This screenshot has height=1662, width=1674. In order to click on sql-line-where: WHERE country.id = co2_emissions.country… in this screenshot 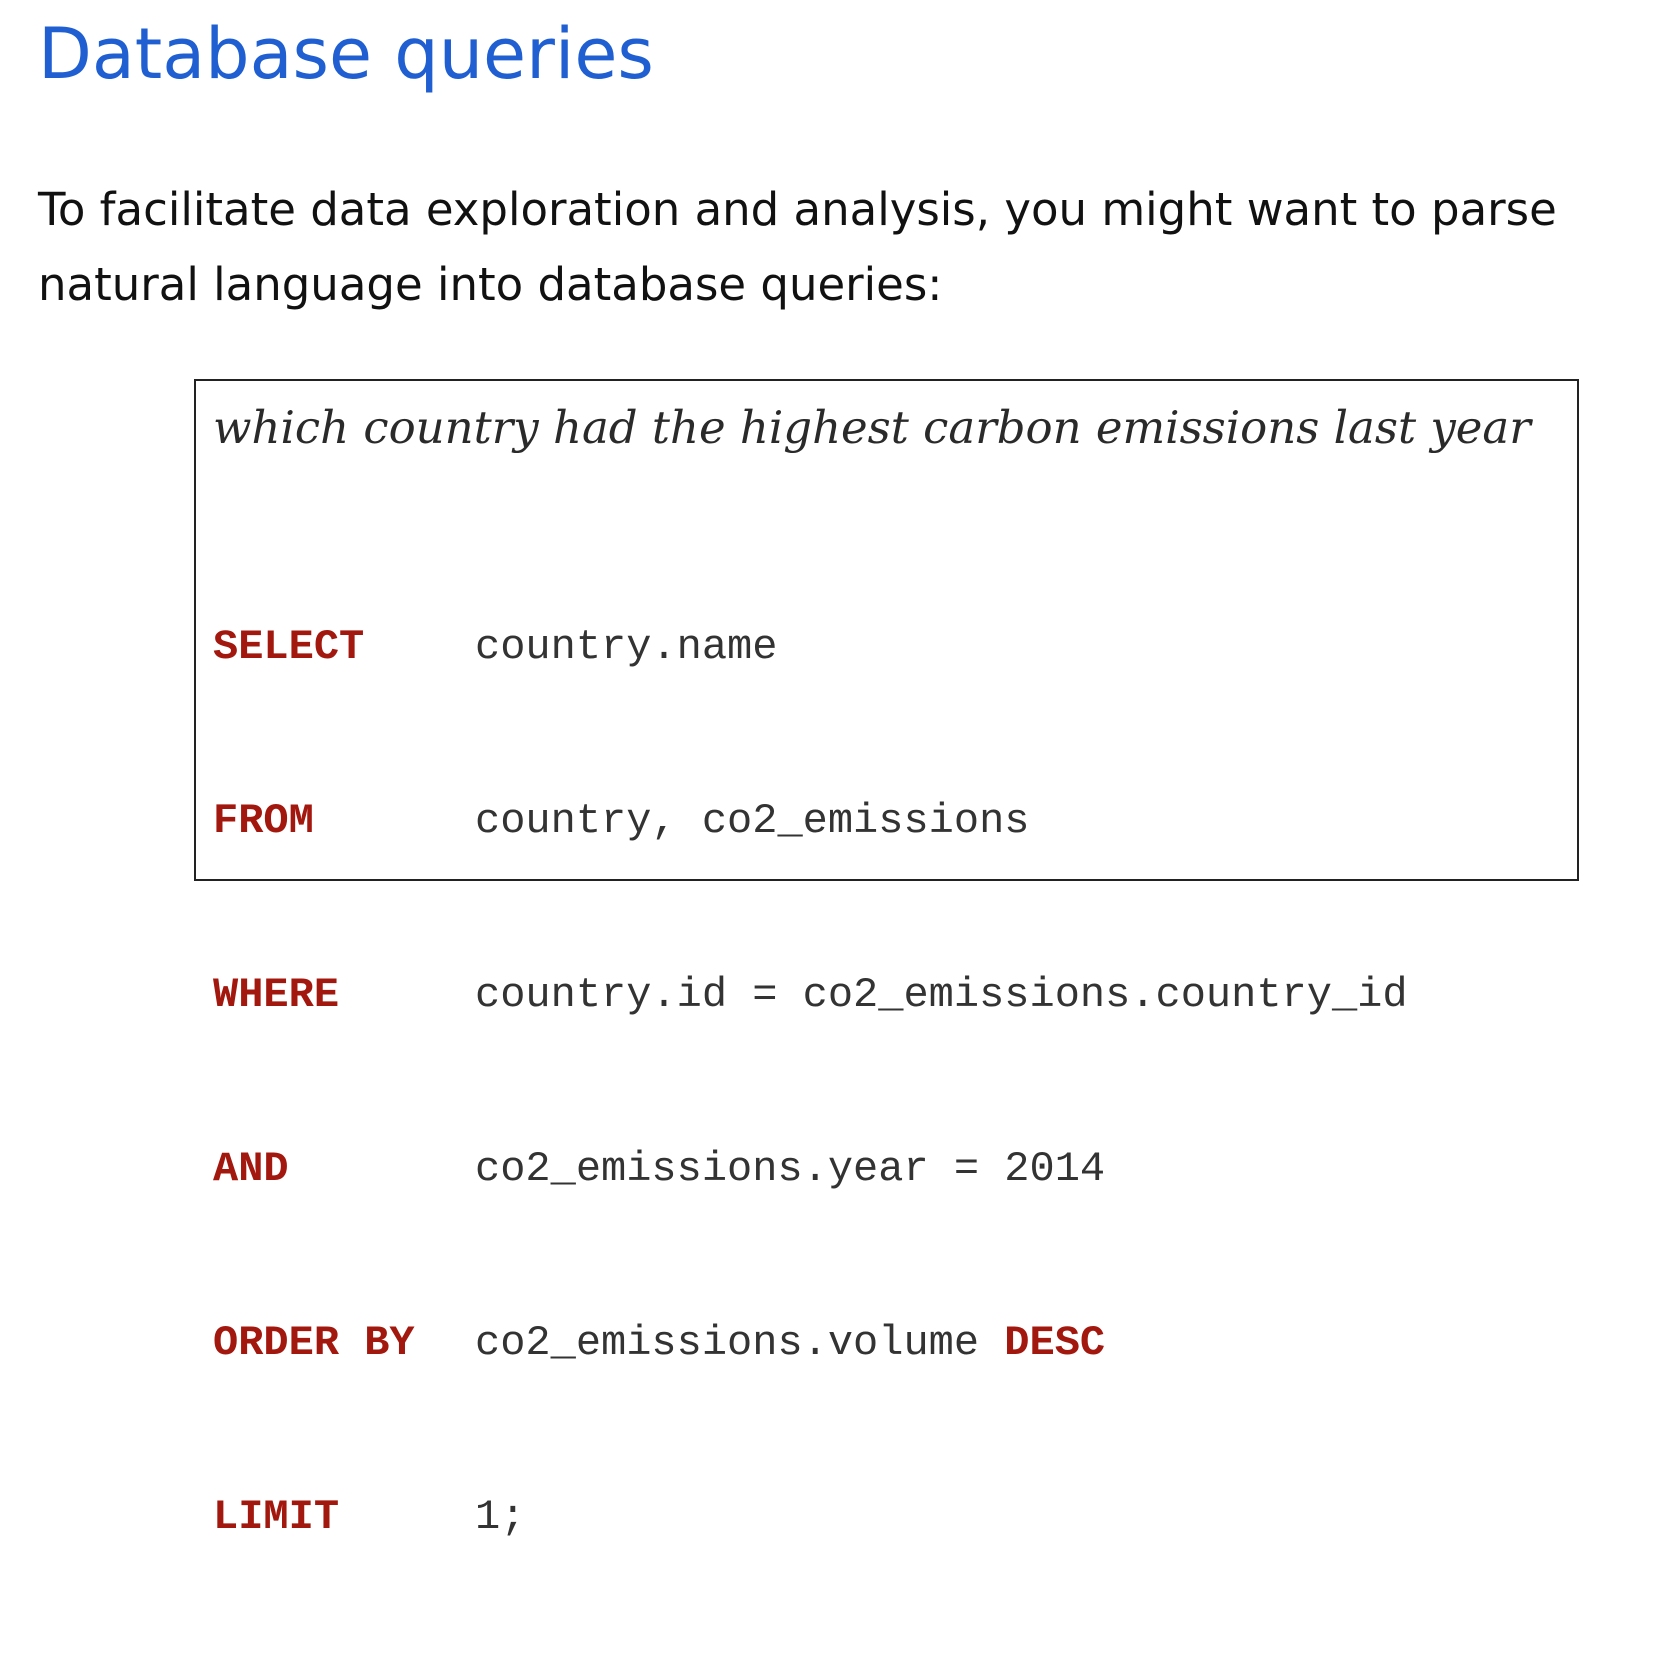, I will do `click(810, 995)`.